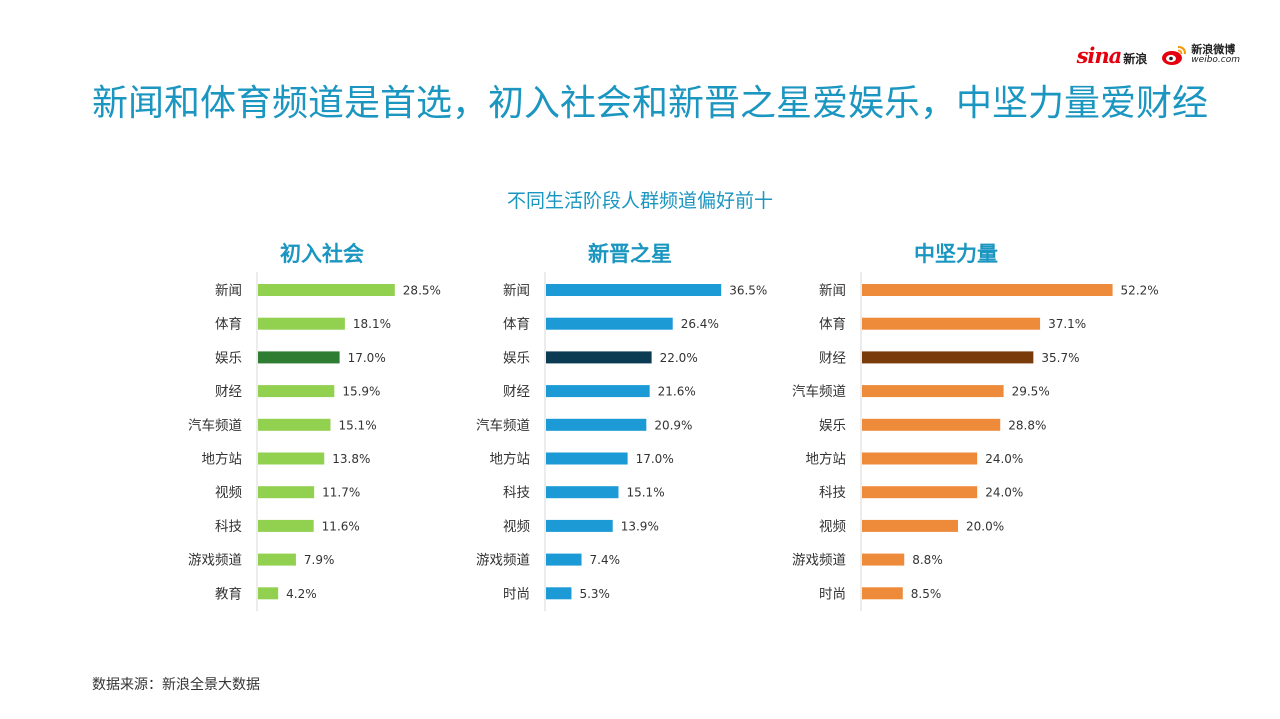  Describe the element at coordinates (1174, 55) in the screenshot. I see `weibo-eye-icon` at that location.